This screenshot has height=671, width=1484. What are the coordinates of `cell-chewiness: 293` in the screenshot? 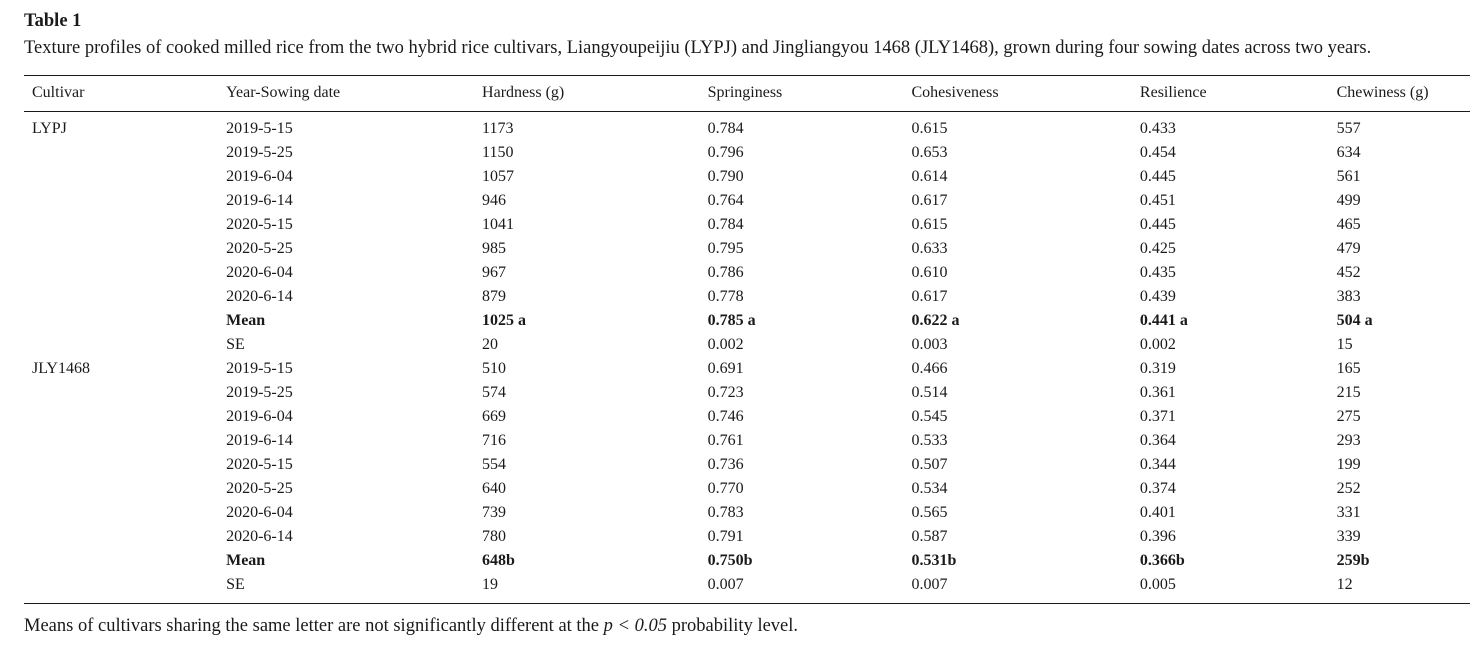 It's located at (1348, 440).